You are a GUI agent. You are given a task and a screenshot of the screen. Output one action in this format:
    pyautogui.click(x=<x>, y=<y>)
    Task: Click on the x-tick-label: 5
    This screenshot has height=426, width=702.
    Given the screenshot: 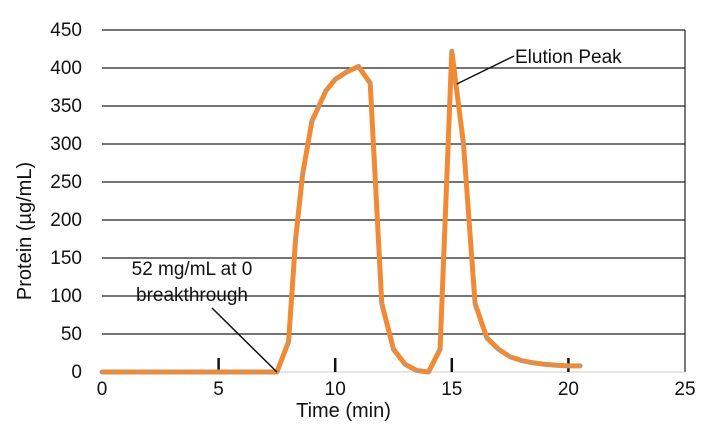 What is the action you would take?
    pyautogui.click(x=218, y=389)
    